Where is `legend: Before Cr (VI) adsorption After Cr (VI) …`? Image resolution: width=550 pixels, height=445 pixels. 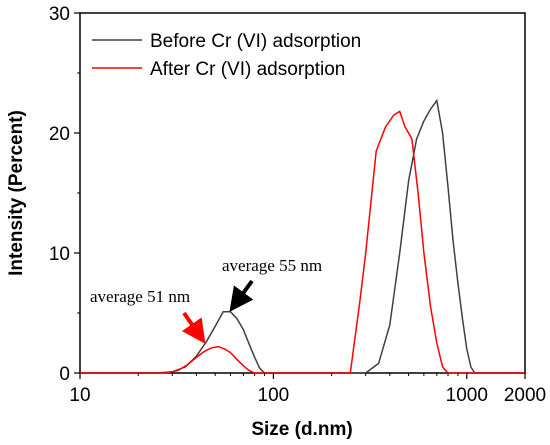
legend: Before Cr (VI) adsorption After Cr (VI) … is located at coordinates (226, 55).